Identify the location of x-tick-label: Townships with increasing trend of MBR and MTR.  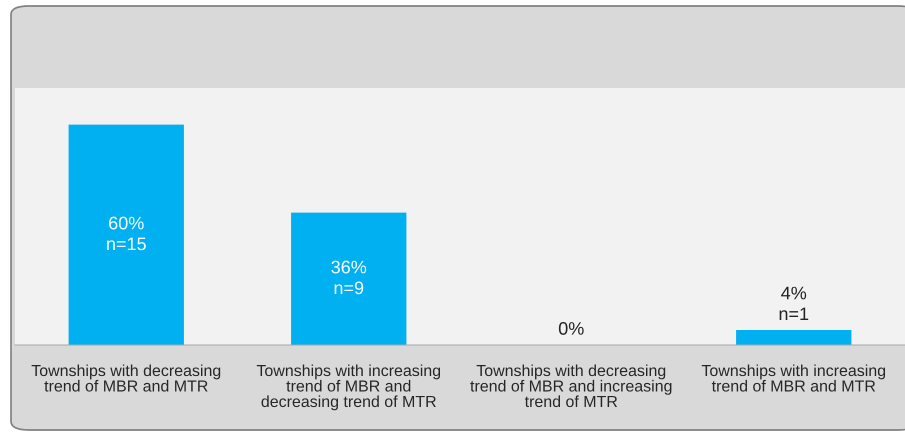
(794, 378).